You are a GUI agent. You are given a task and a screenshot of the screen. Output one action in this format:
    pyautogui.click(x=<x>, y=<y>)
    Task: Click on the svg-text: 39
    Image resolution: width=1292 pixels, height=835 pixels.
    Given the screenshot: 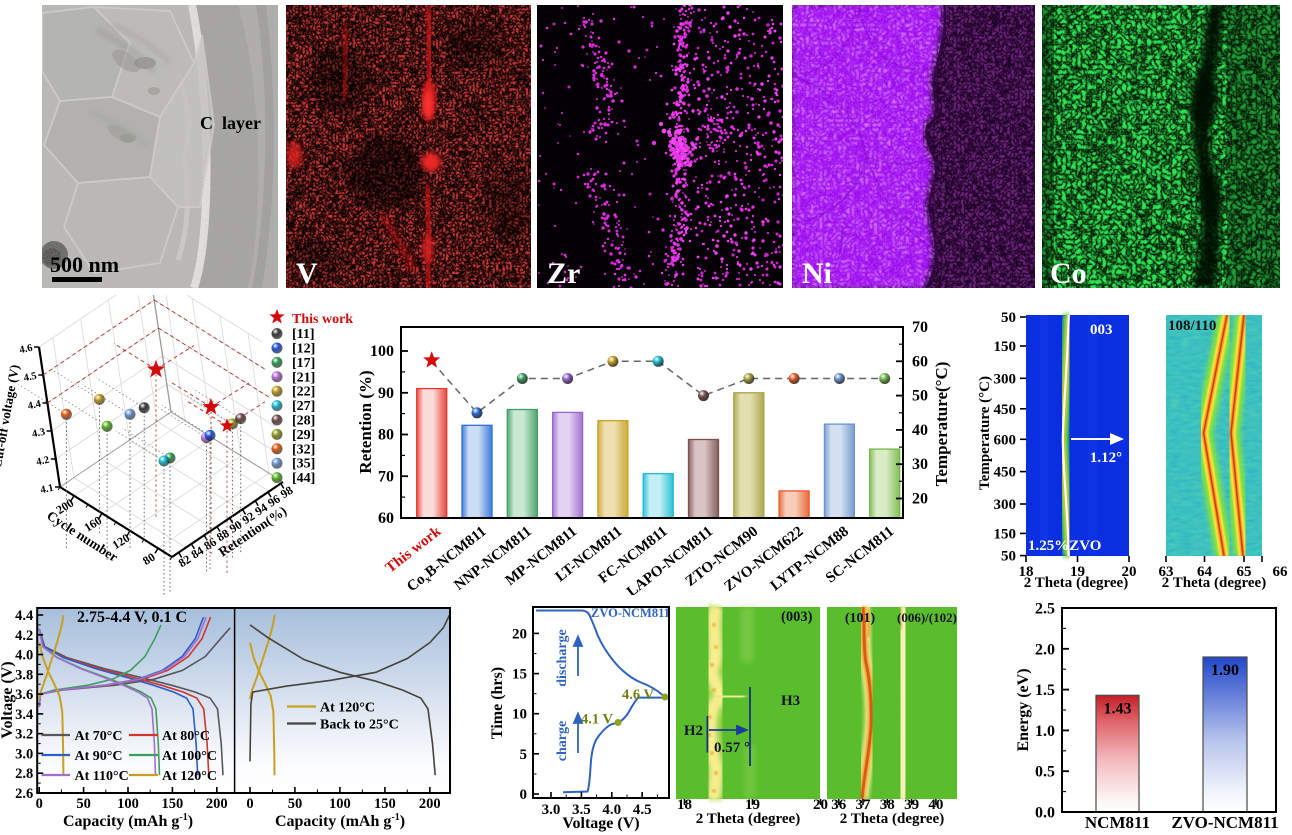 What is the action you would take?
    pyautogui.click(x=911, y=805)
    